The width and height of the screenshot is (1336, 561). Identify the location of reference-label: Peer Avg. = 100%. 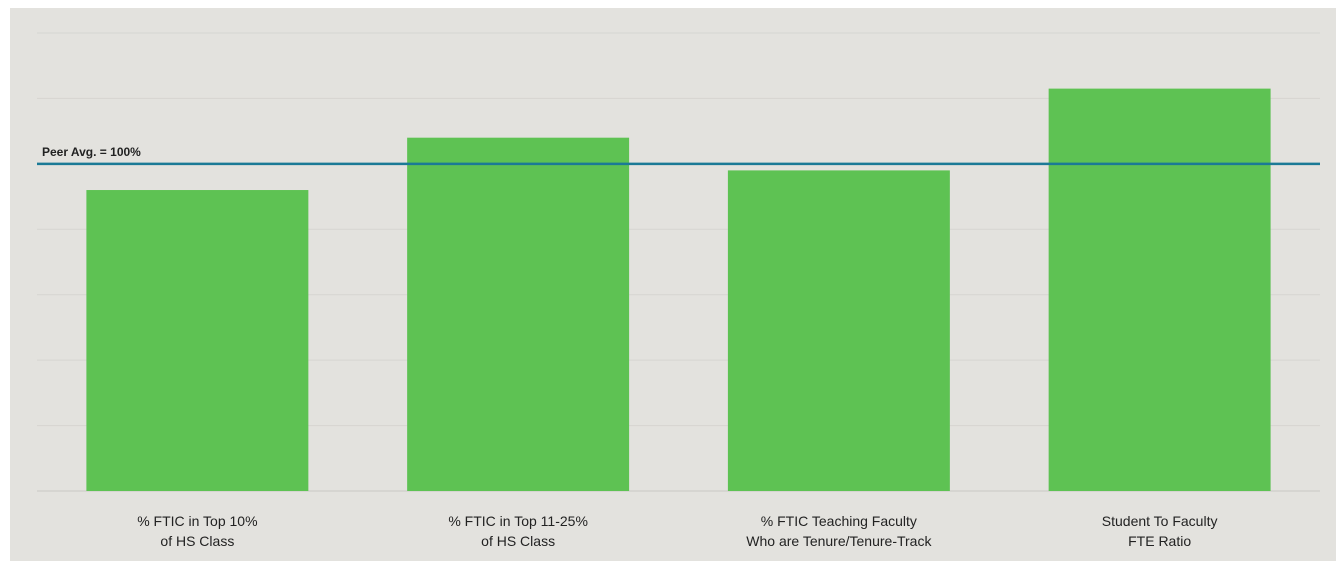
(91, 152).